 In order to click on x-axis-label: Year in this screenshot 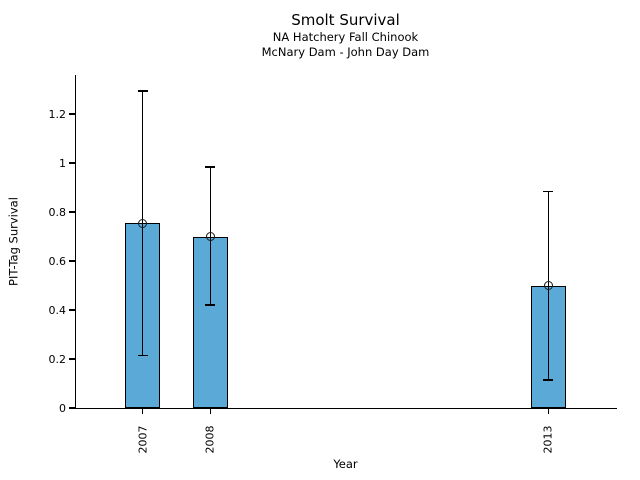, I will do `click(345, 464)`.